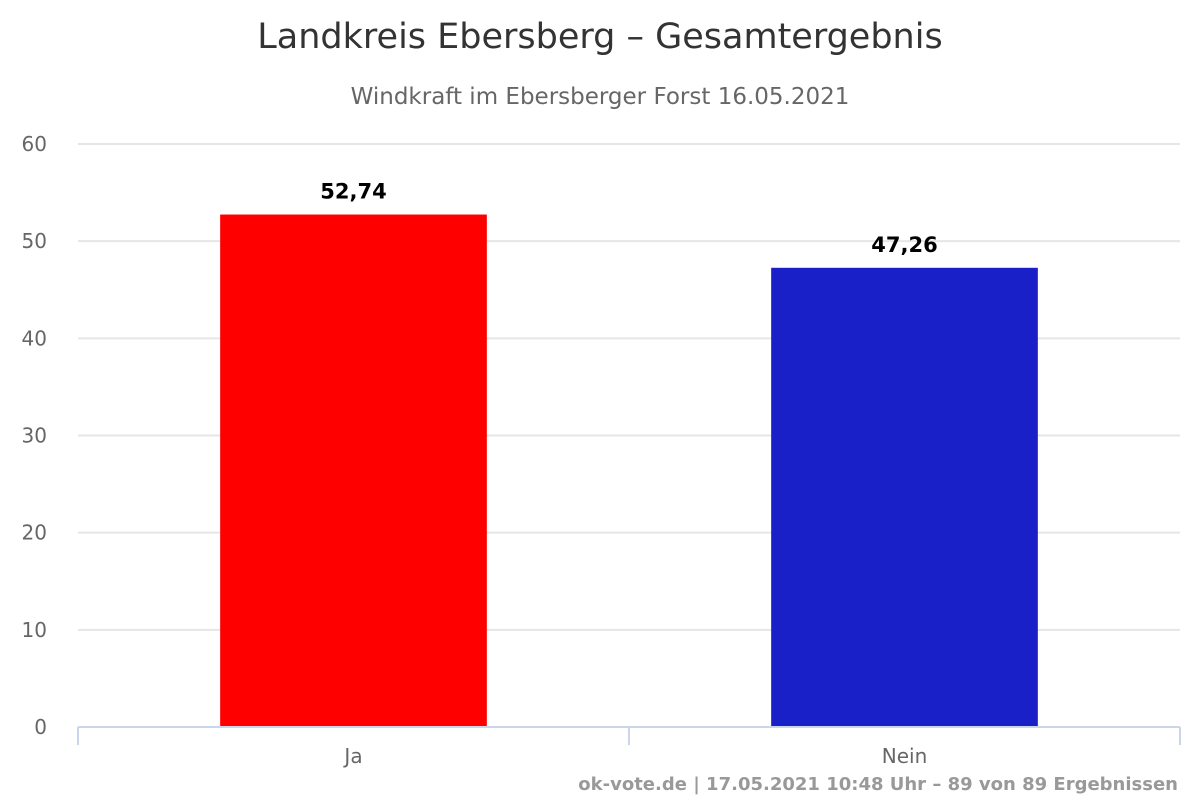  What do you see at coordinates (599, 37) in the screenshot?
I see `chart-title: Landkreis Ebersberg – Gesamtergebnis` at bounding box center [599, 37].